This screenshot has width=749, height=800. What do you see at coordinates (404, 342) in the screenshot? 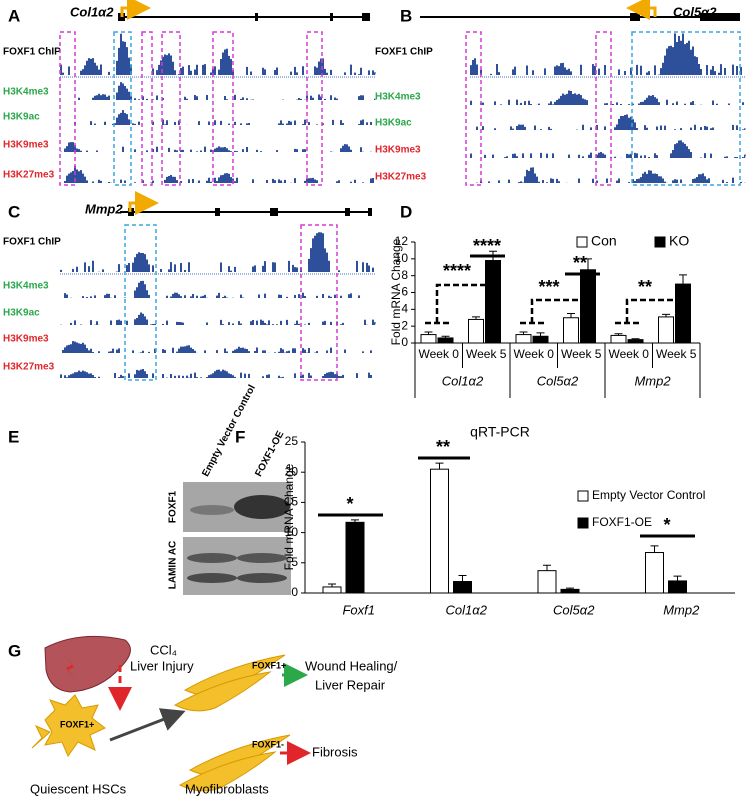
I see `y-tick-label: 0` at bounding box center [404, 342].